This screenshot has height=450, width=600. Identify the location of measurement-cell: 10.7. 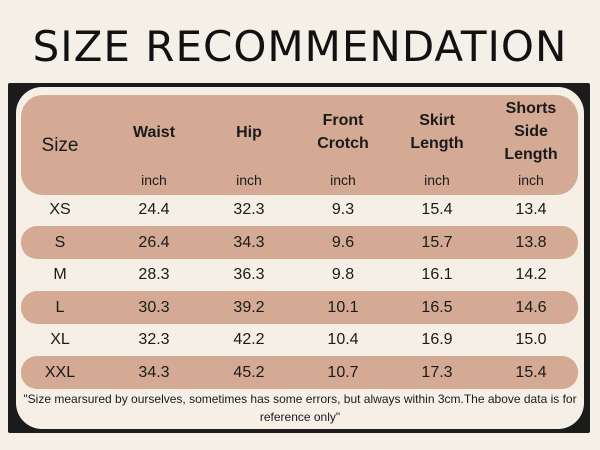
(343, 372).